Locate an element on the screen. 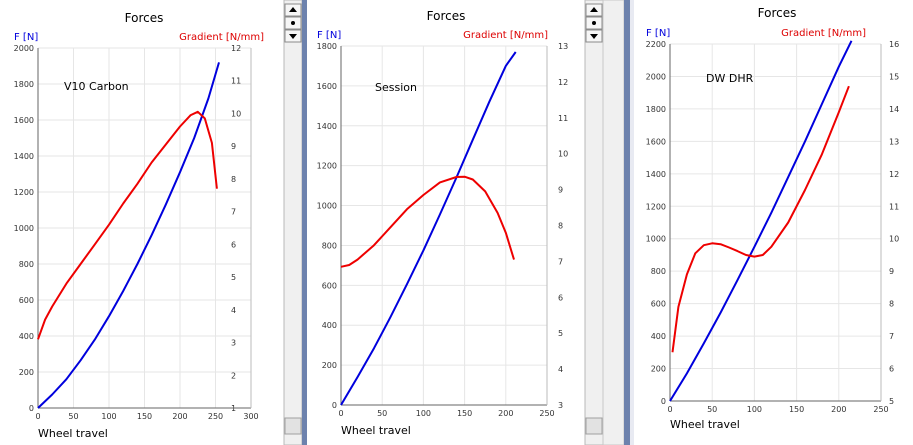 The width and height of the screenshot is (913, 445). chart-2-y2tick-label: 13 is located at coordinates (894, 141).